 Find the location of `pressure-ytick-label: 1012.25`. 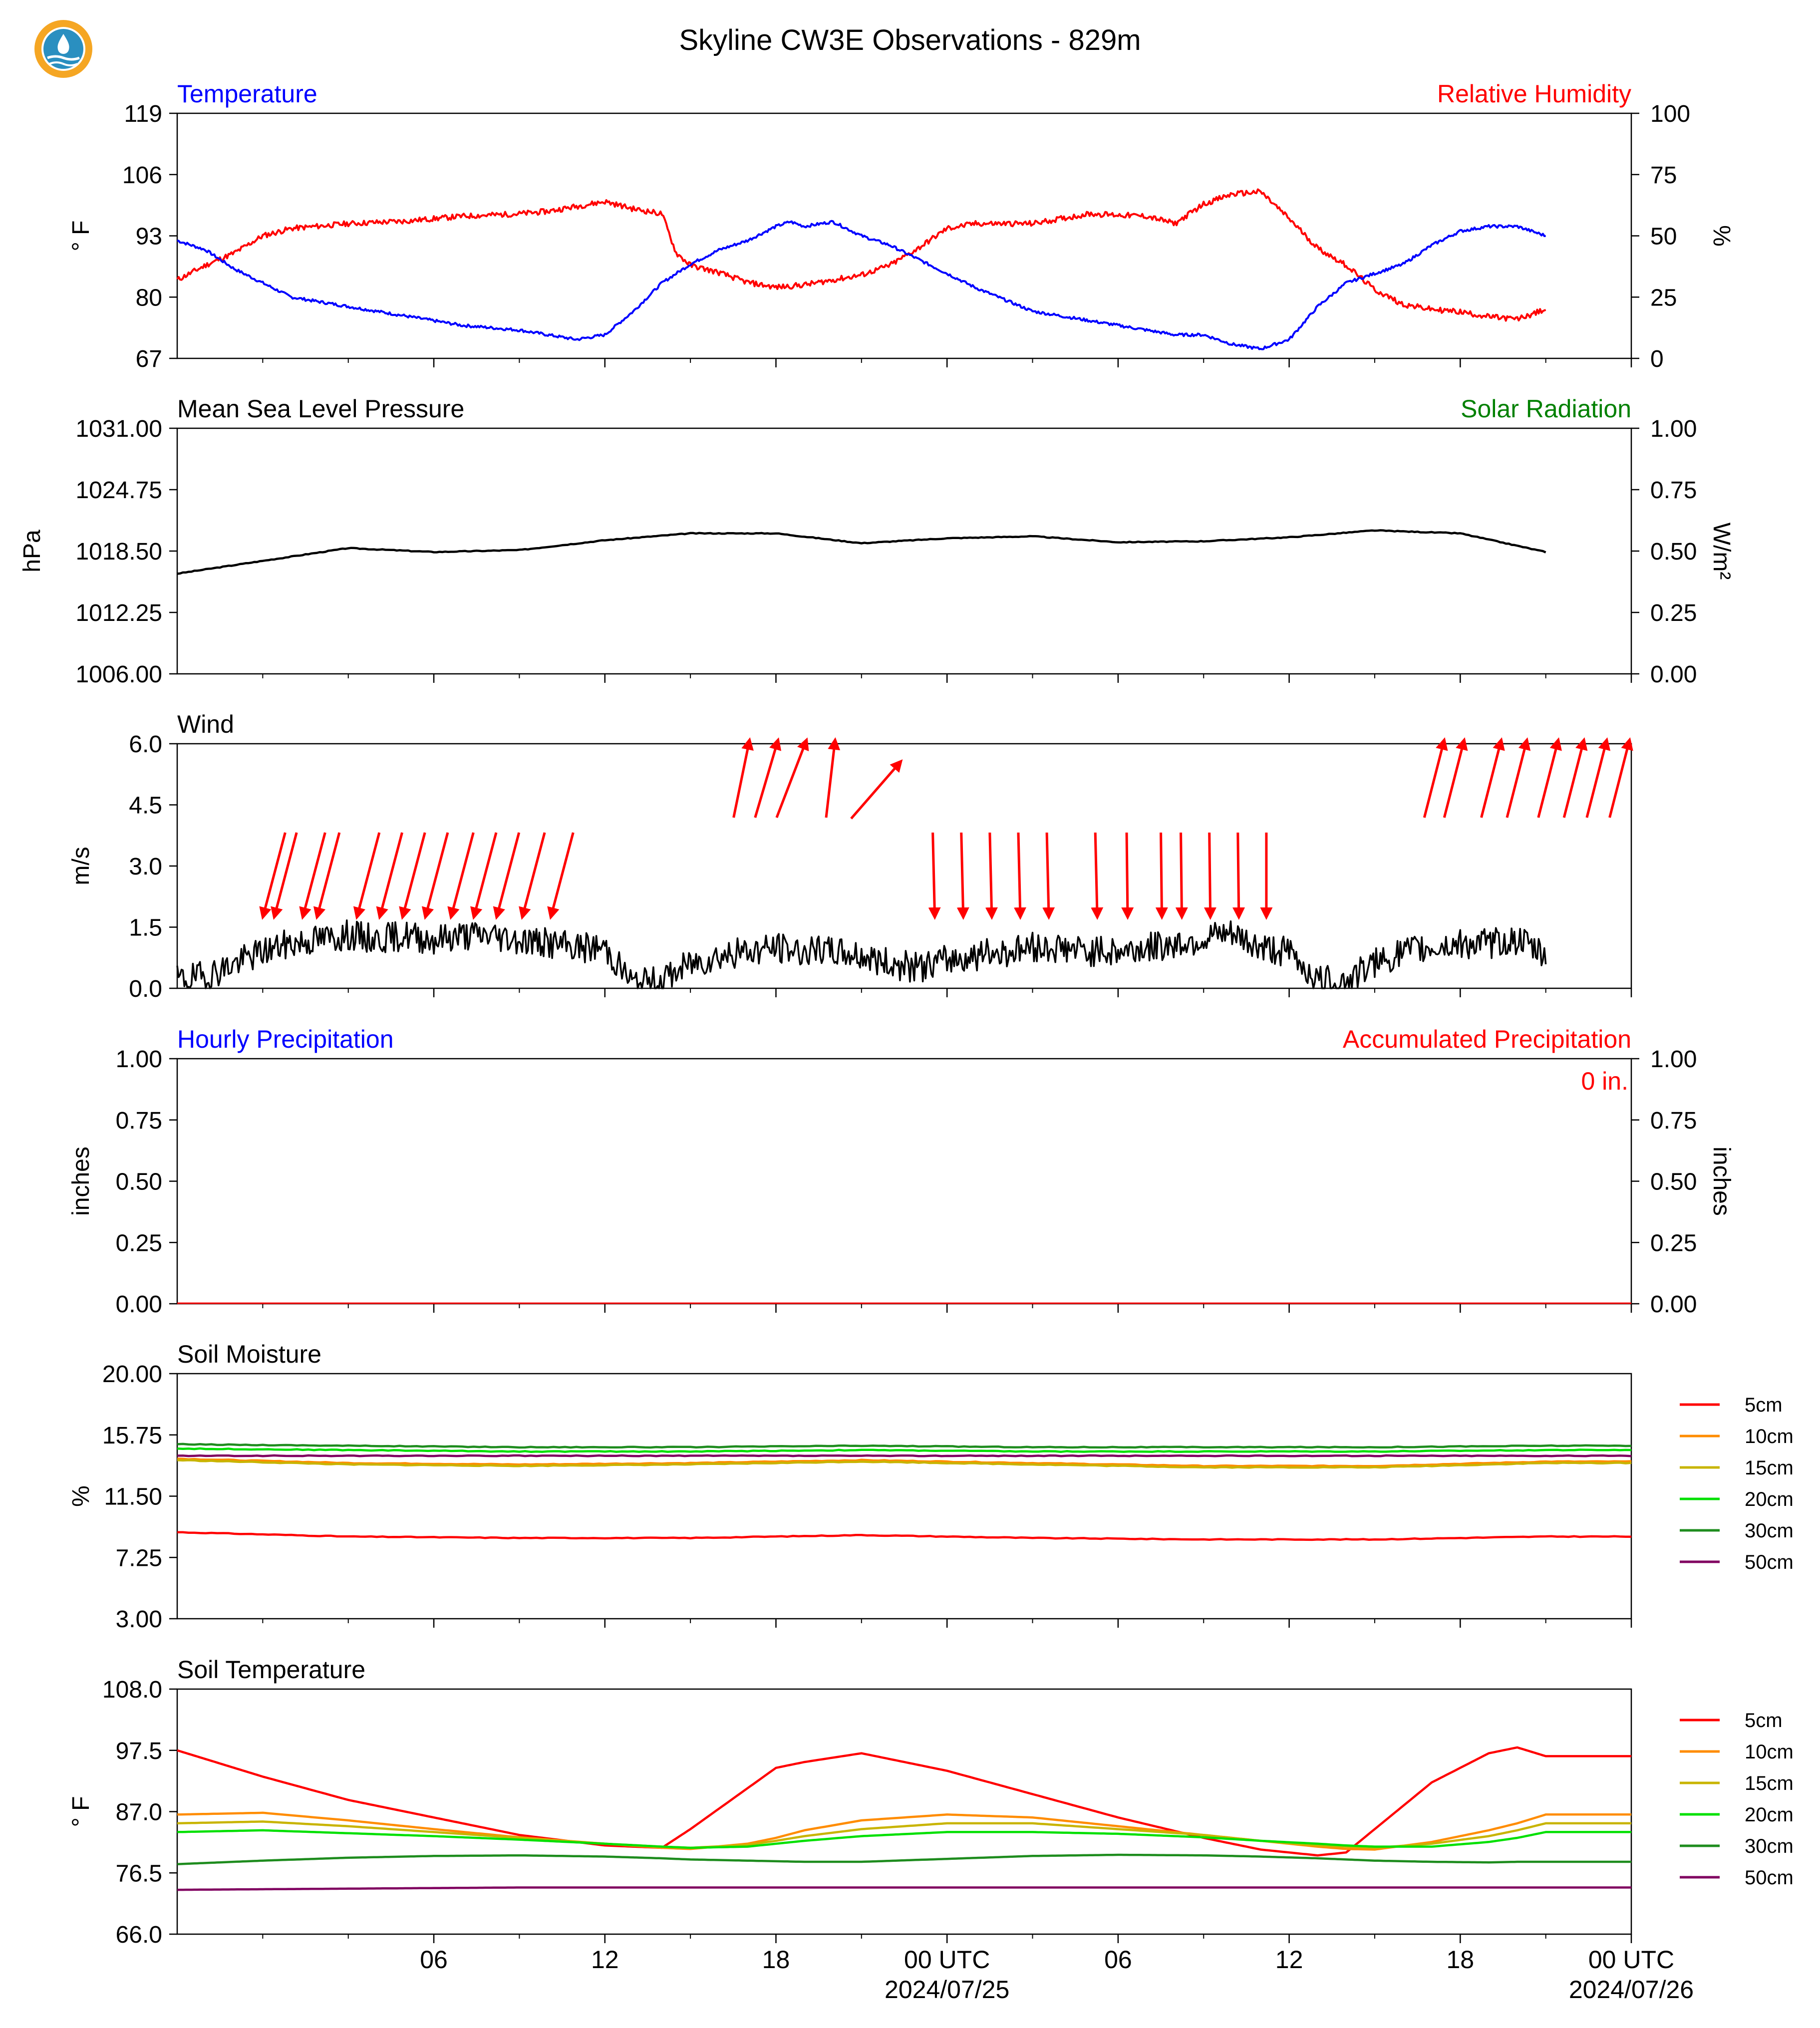

pressure-ytick-label: 1012.25 is located at coordinates (118, 613).